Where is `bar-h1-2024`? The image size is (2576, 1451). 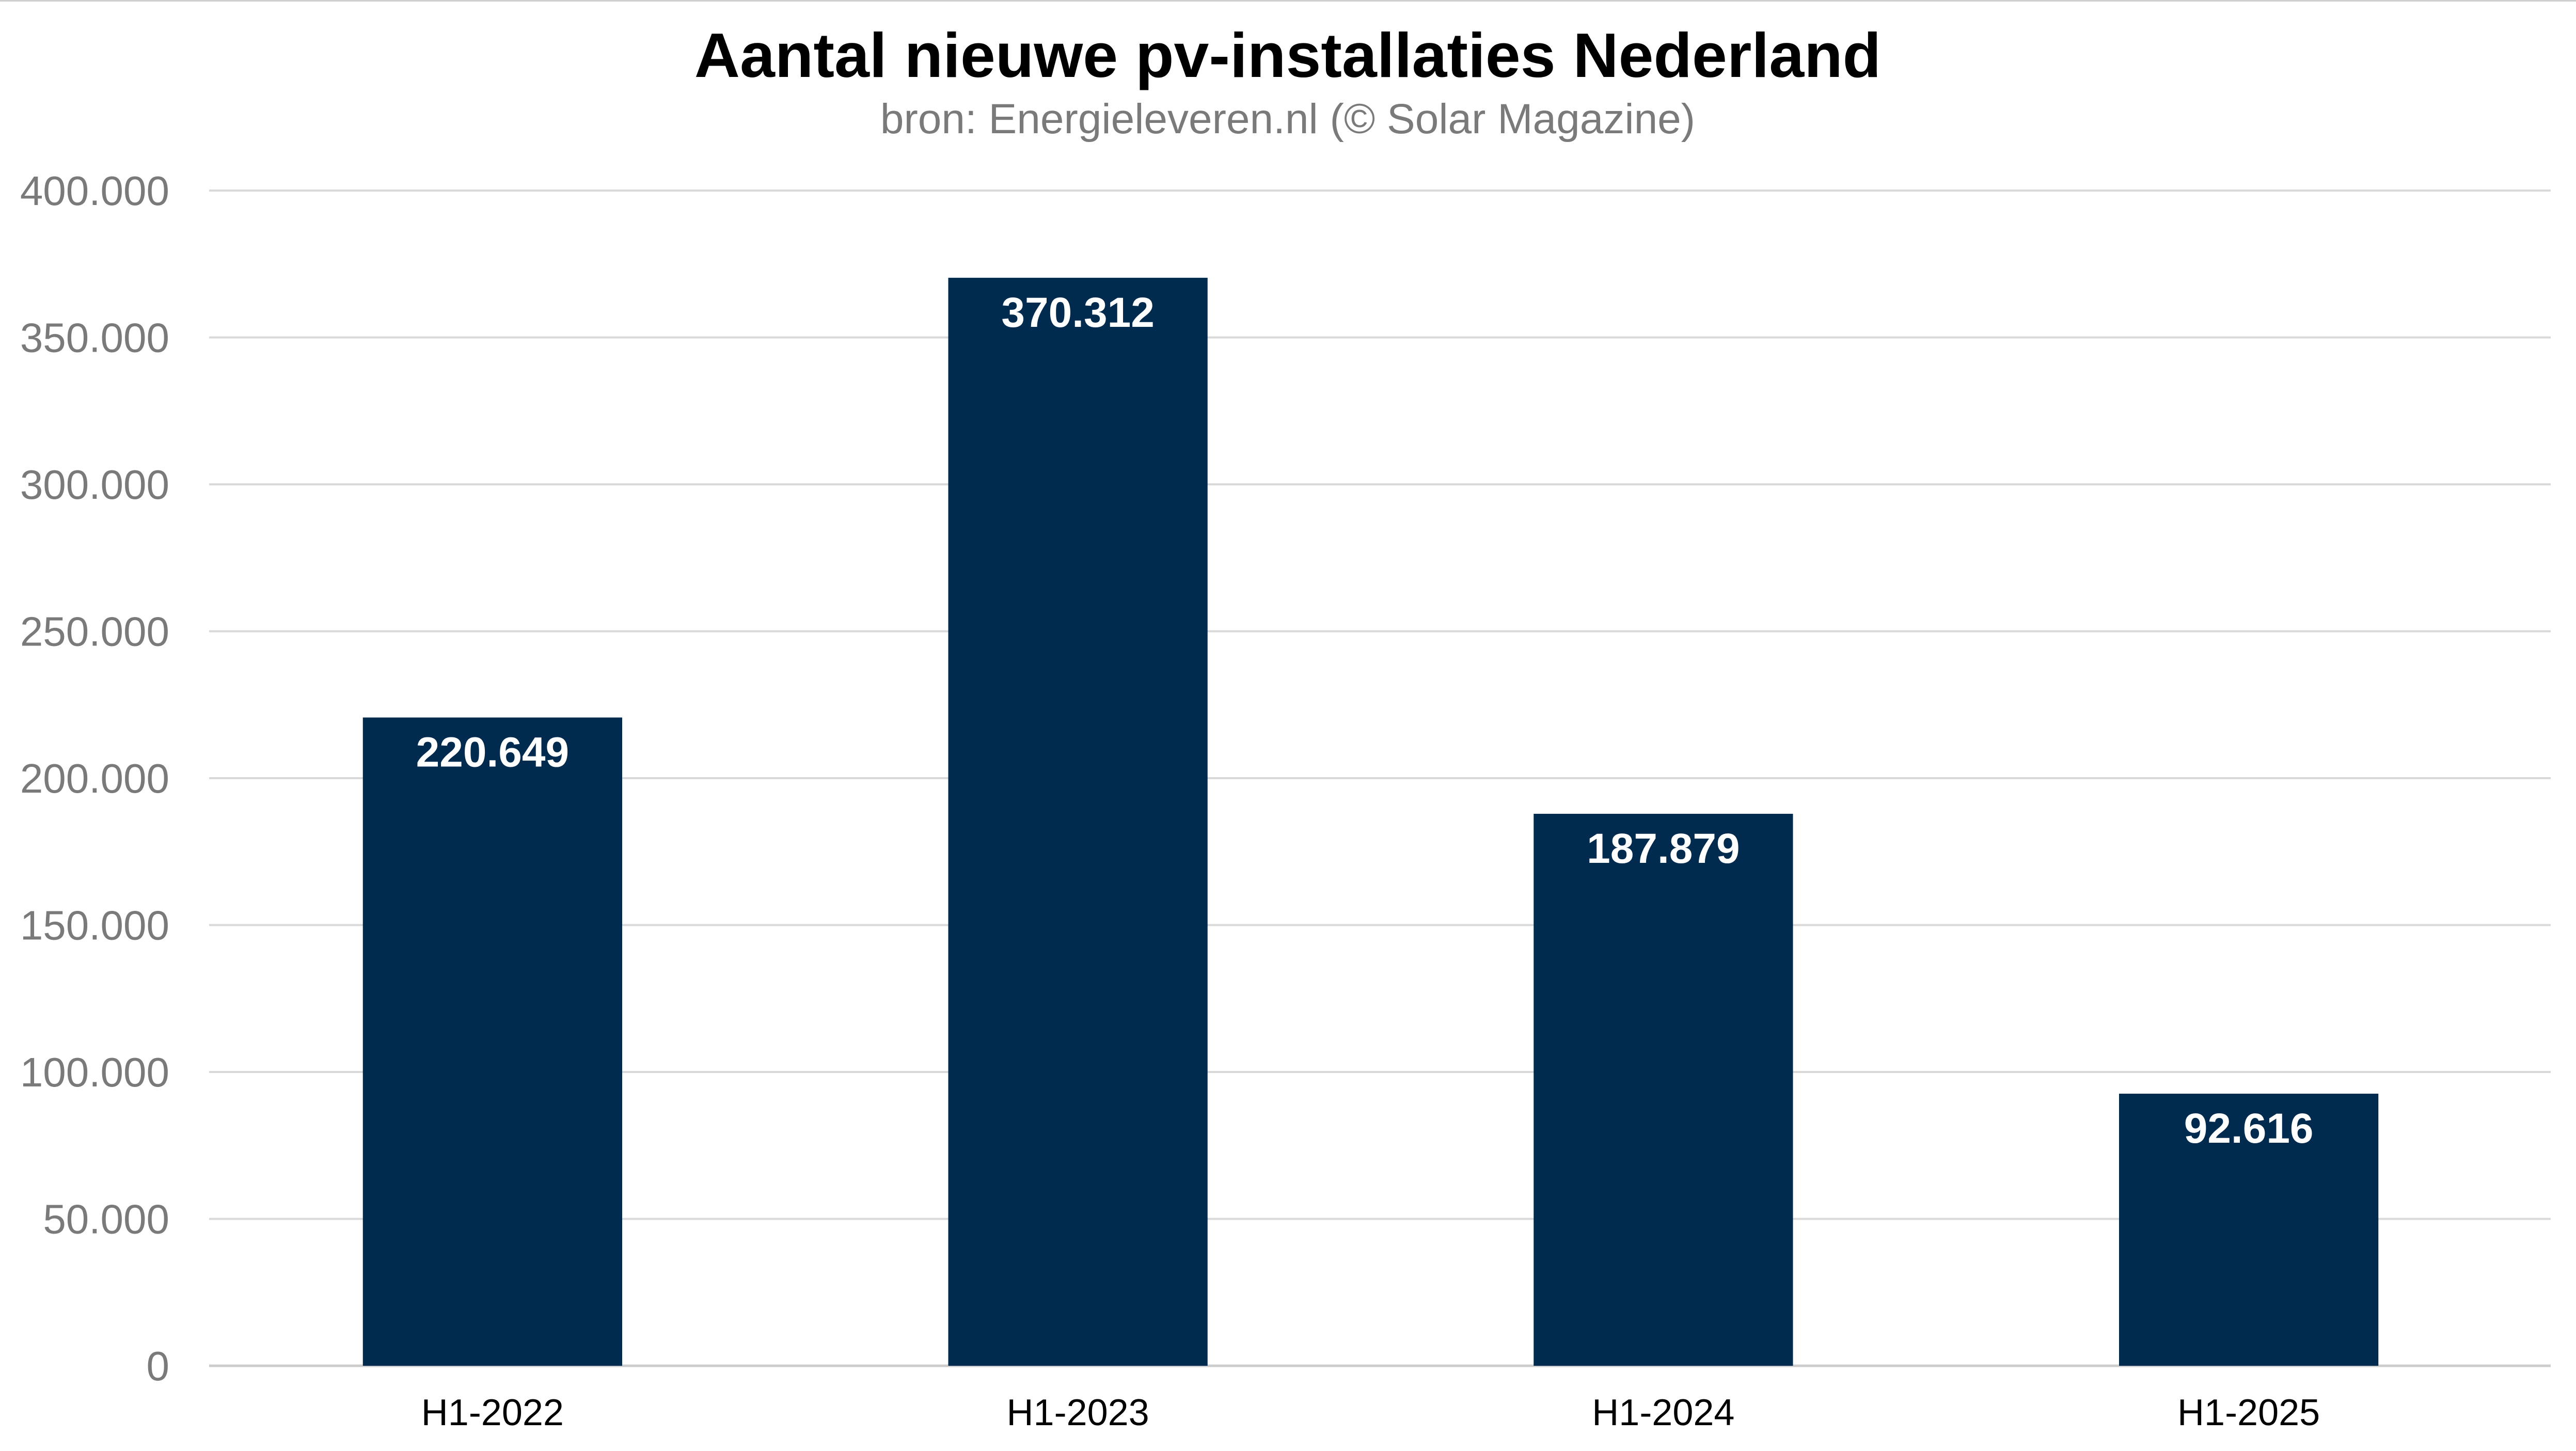 bar-h1-2024 is located at coordinates (1663, 1089).